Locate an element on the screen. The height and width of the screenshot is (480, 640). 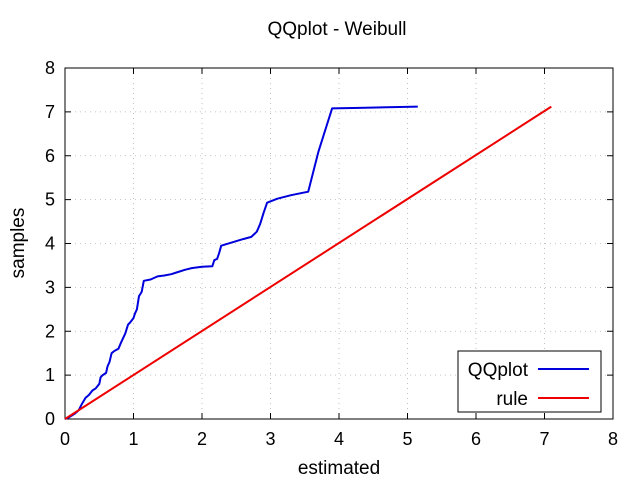
x-axis-label: estimated is located at coordinates (339, 468).